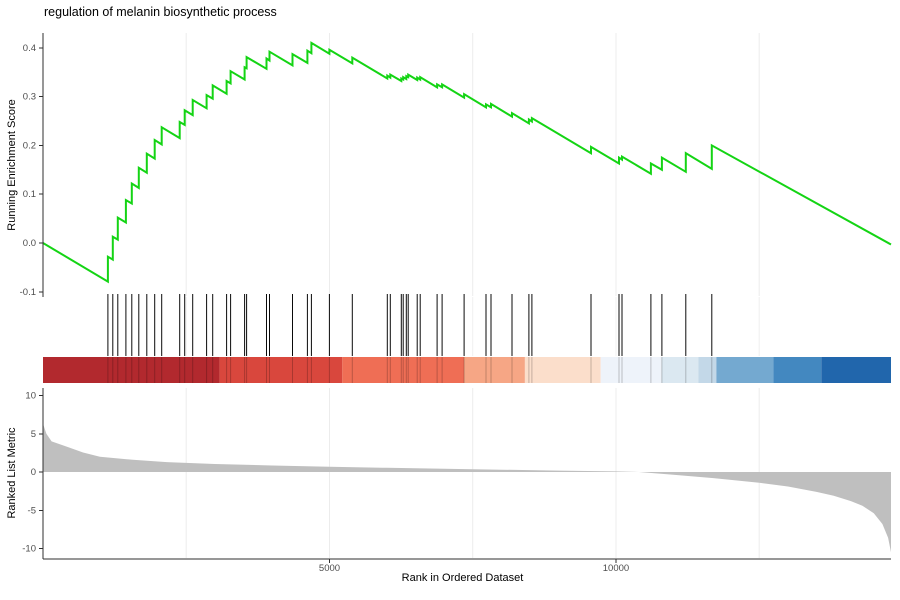 Image resolution: width=900 pixels, height=600 pixels. I want to click on es-y-tick-label: 0.3, so click(29, 97).